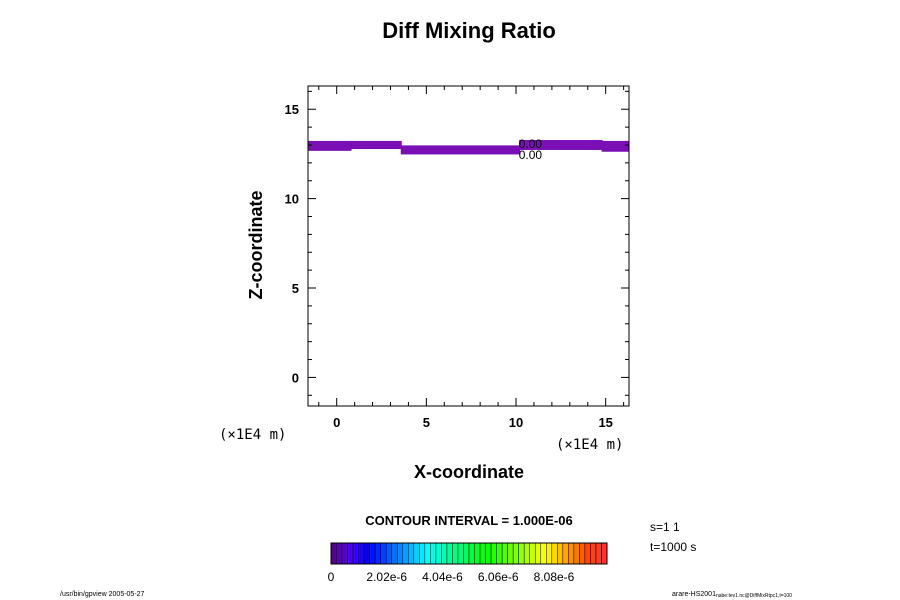 The width and height of the screenshot is (900, 600). I want to click on colorbar-tick-label: 2.02e-6, so click(386, 577).